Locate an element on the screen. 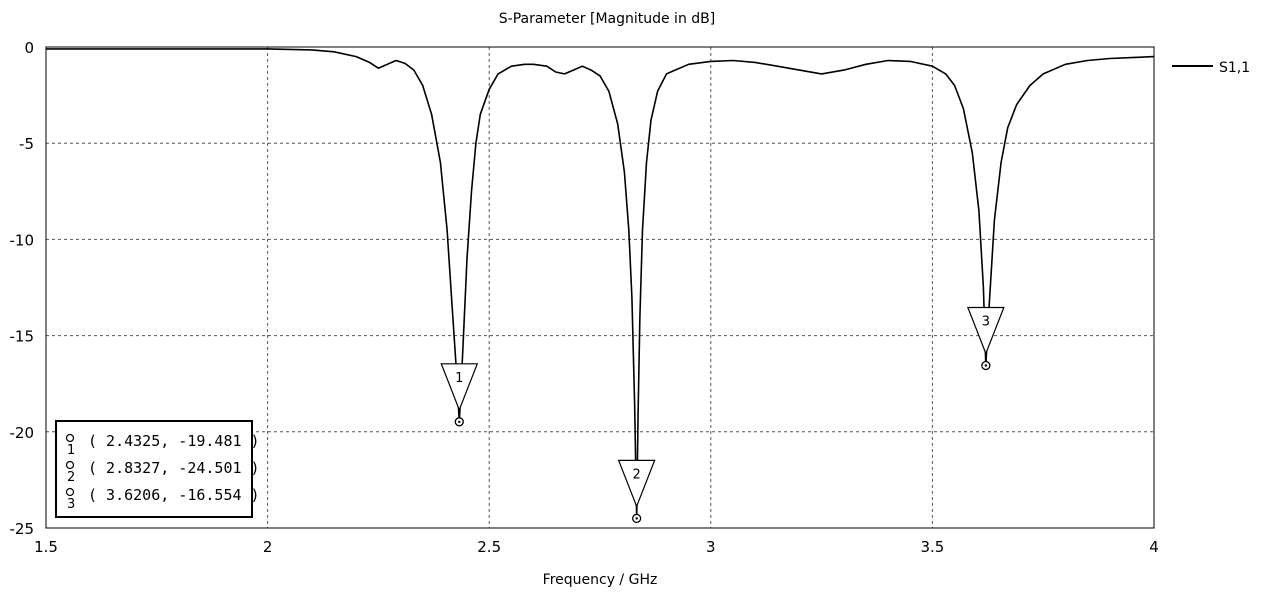 The height and width of the screenshot is (592, 1266). x-tick-label: 1.5 is located at coordinates (46, 547).